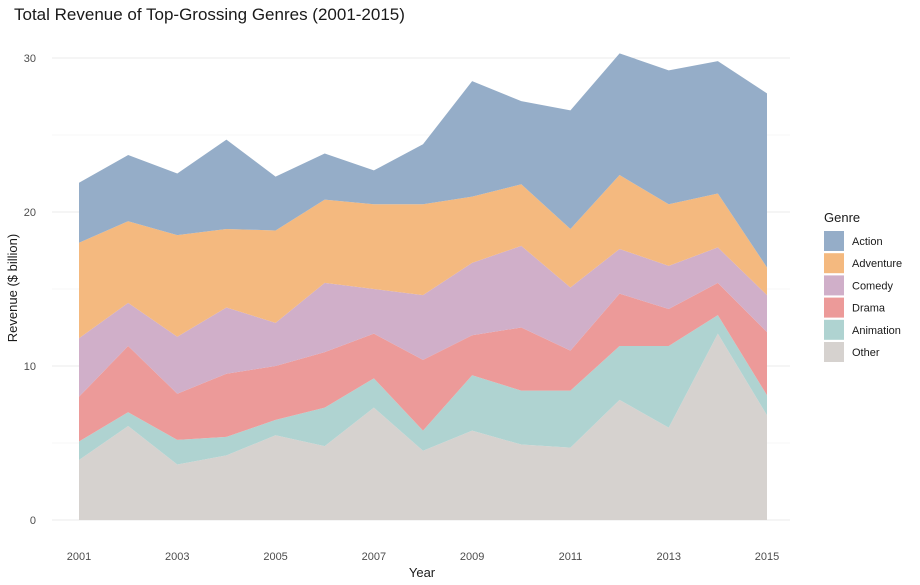 The height and width of the screenshot is (585, 920). Describe the element at coordinates (866, 353) in the screenshot. I see `legend-label: Other` at that location.